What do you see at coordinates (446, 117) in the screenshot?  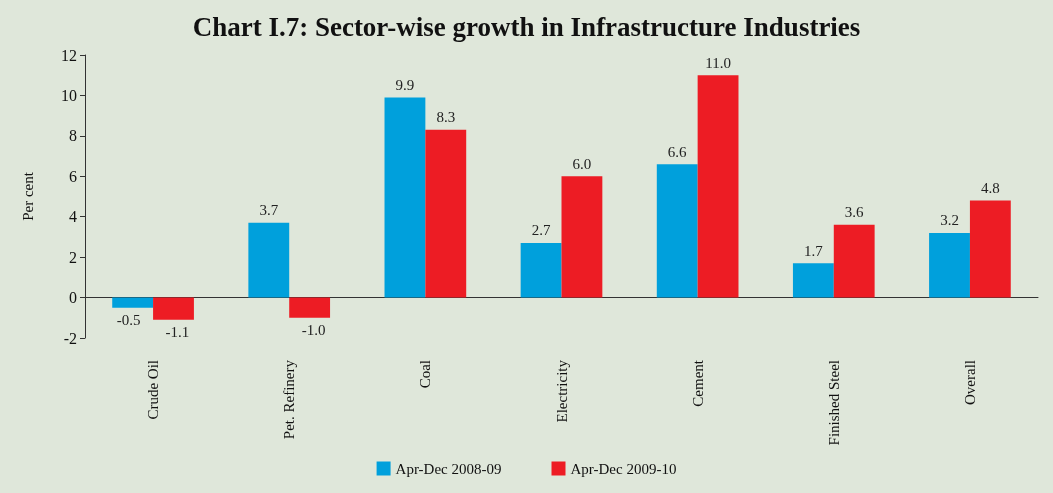 I see `data-label: 8.3` at bounding box center [446, 117].